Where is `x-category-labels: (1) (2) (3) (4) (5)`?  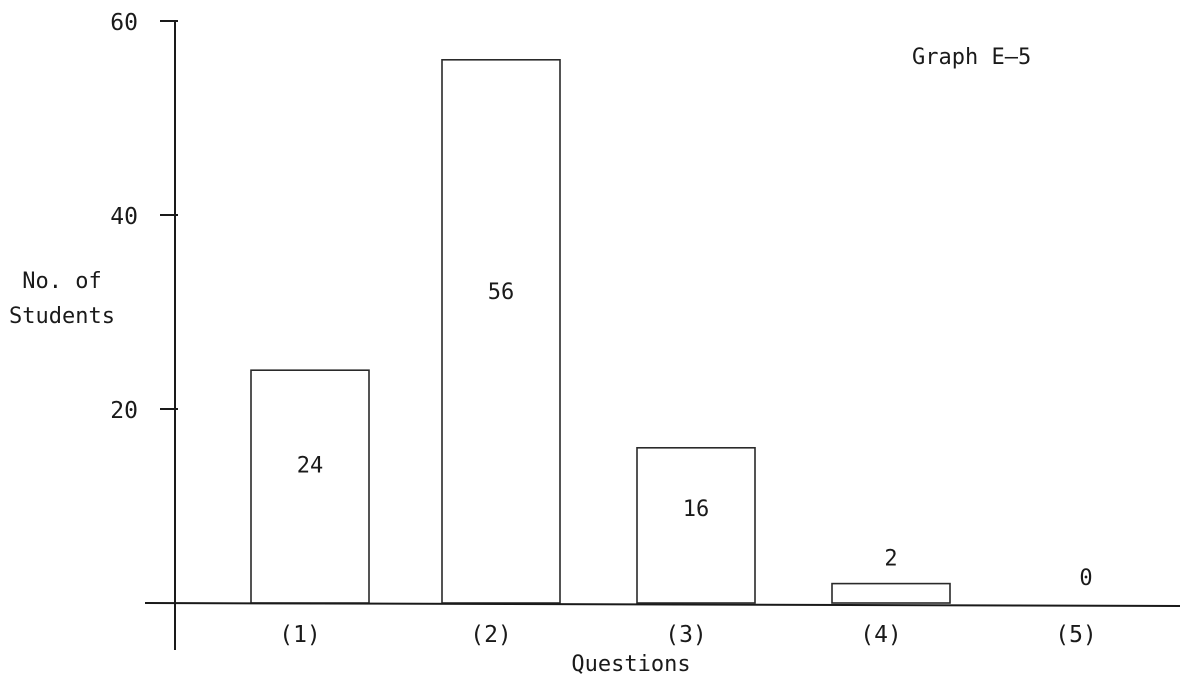 x-category-labels: (1) (2) (3) (4) (5) is located at coordinates (688, 635).